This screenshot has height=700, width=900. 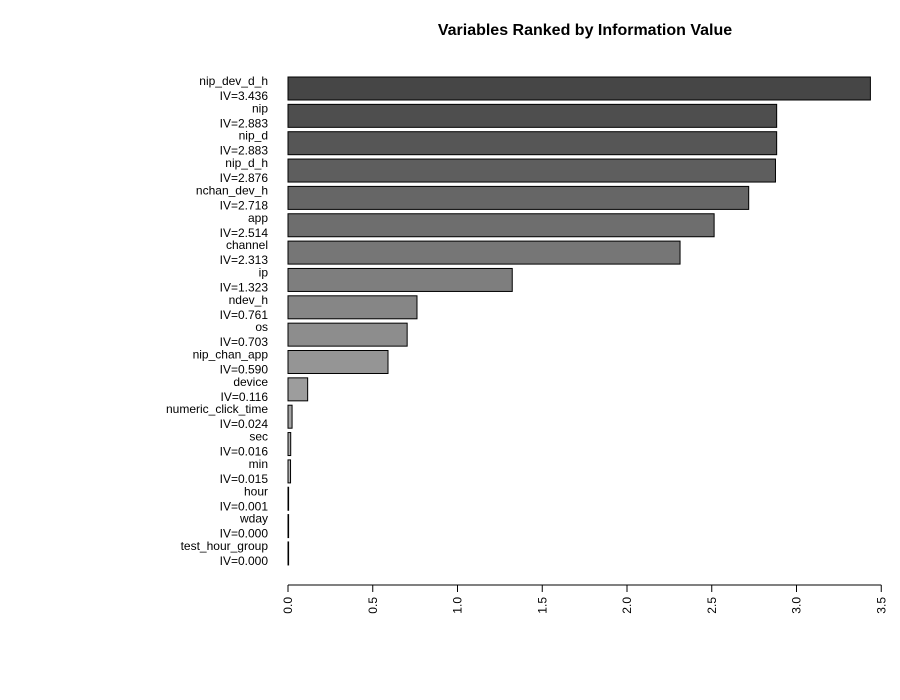 I want to click on x-tick-label: 2.0, so click(x=627, y=605).